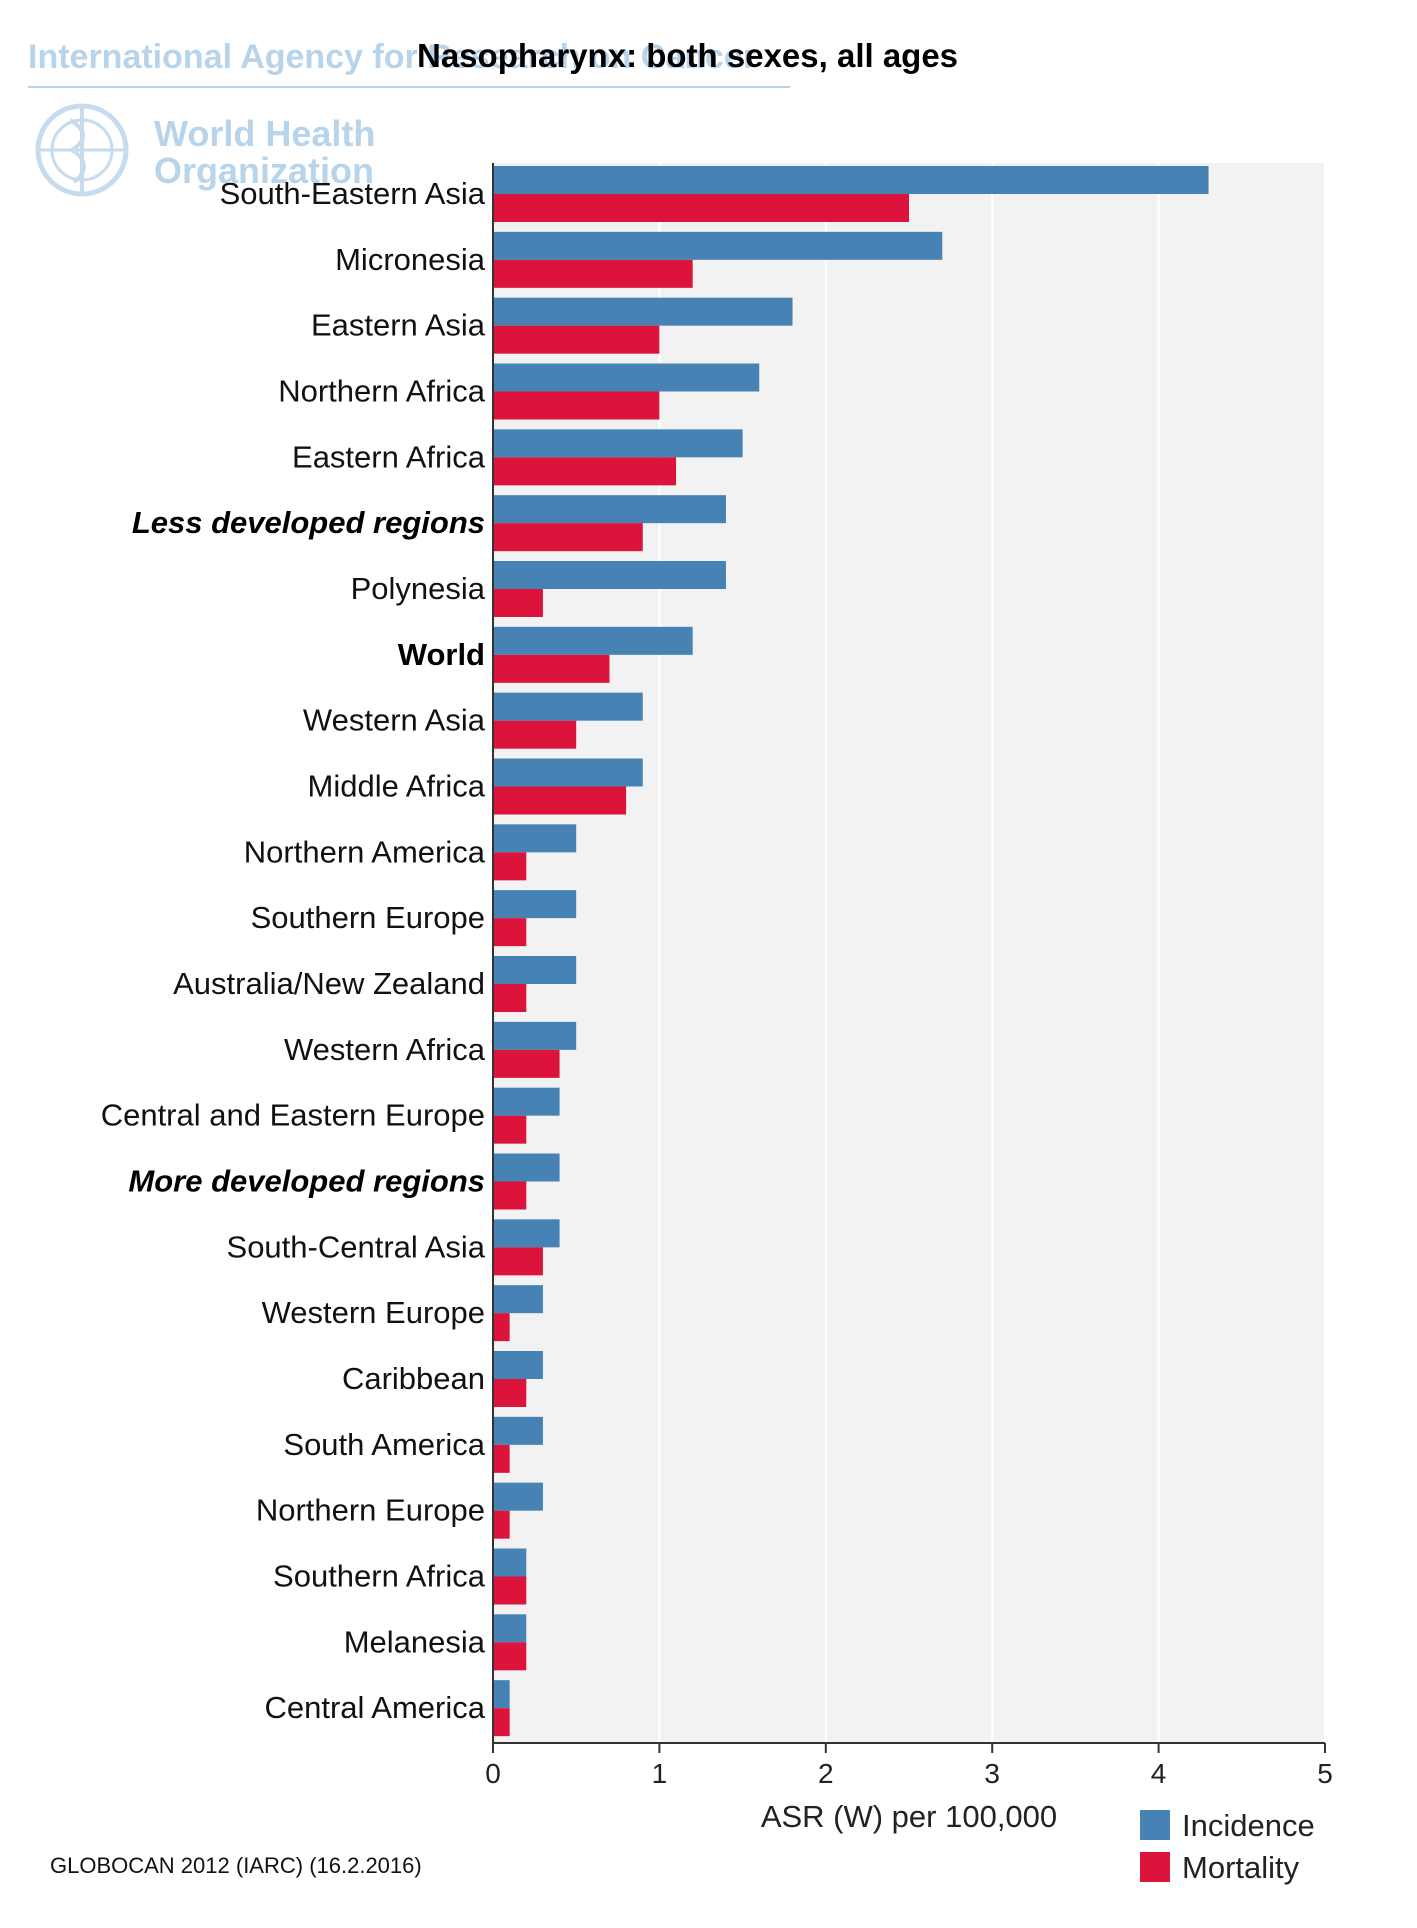  Describe the element at coordinates (441, 654) in the screenshot. I see `category-label: World` at that location.